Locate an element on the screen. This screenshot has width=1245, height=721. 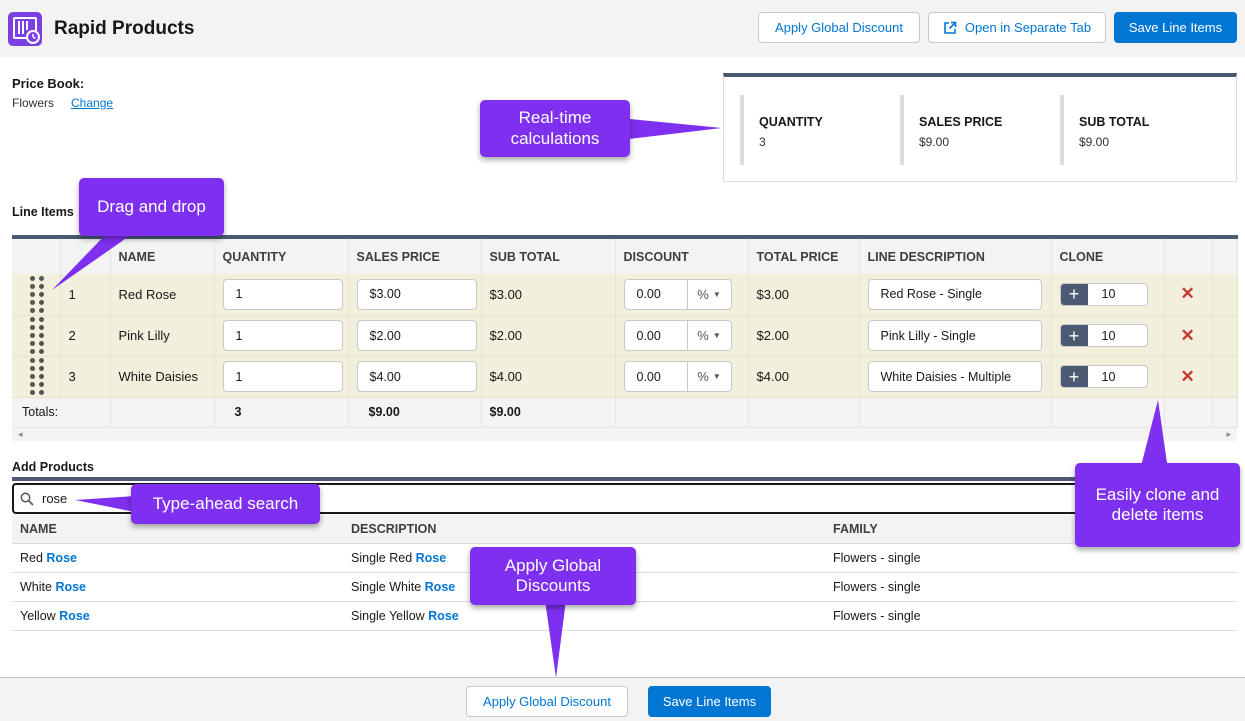
col-total-price: TOTAL PRICE is located at coordinates (804, 254).